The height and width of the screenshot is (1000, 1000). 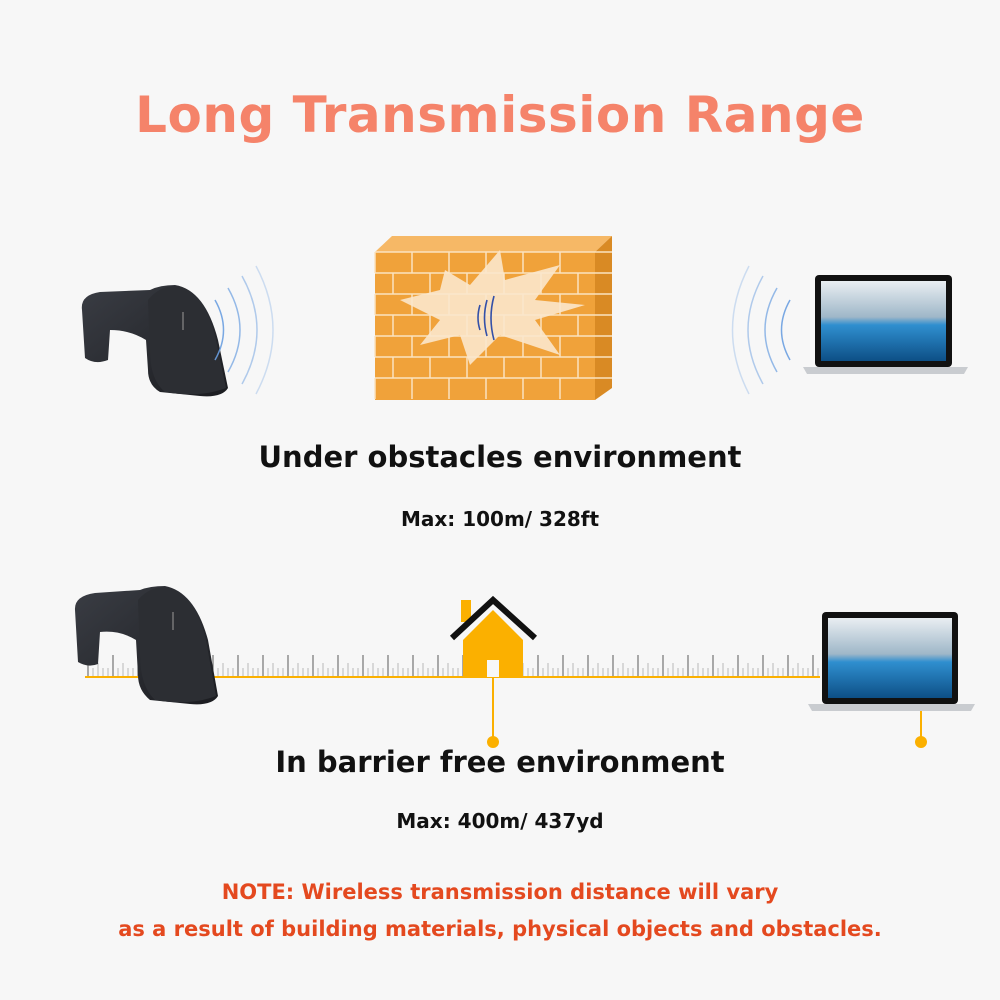 I want to click on brick-wall-icon, so click(x=493, y=318).